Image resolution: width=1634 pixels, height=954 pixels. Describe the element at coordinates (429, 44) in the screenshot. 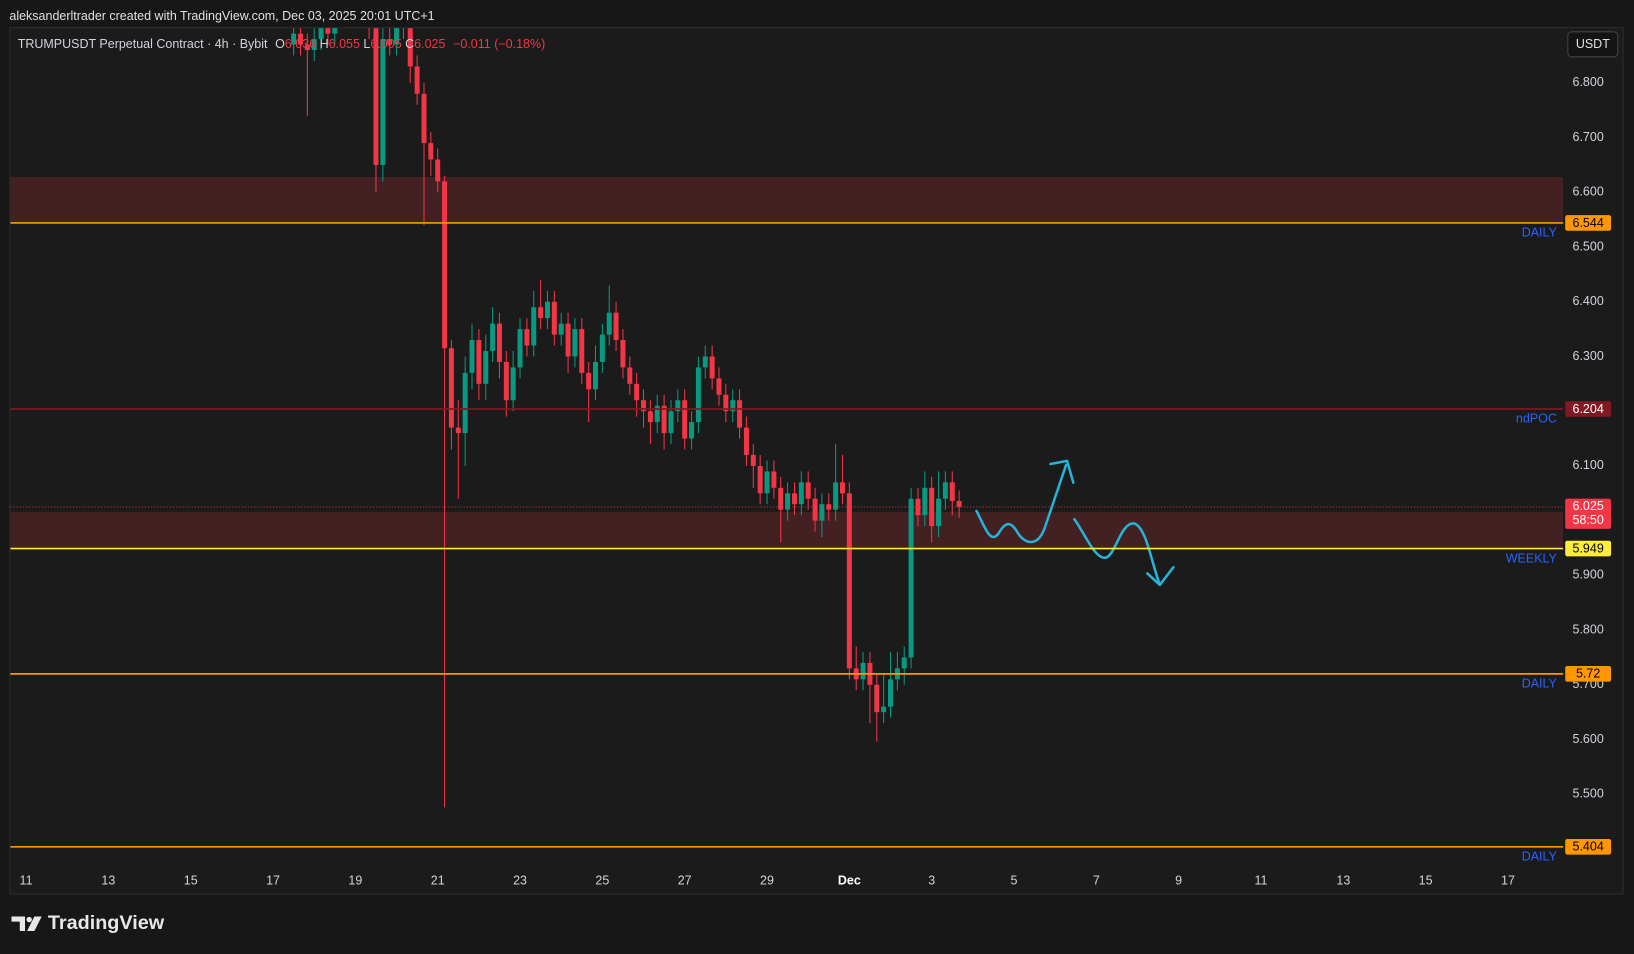

I see `ohlc-value: 6.025` at that location.